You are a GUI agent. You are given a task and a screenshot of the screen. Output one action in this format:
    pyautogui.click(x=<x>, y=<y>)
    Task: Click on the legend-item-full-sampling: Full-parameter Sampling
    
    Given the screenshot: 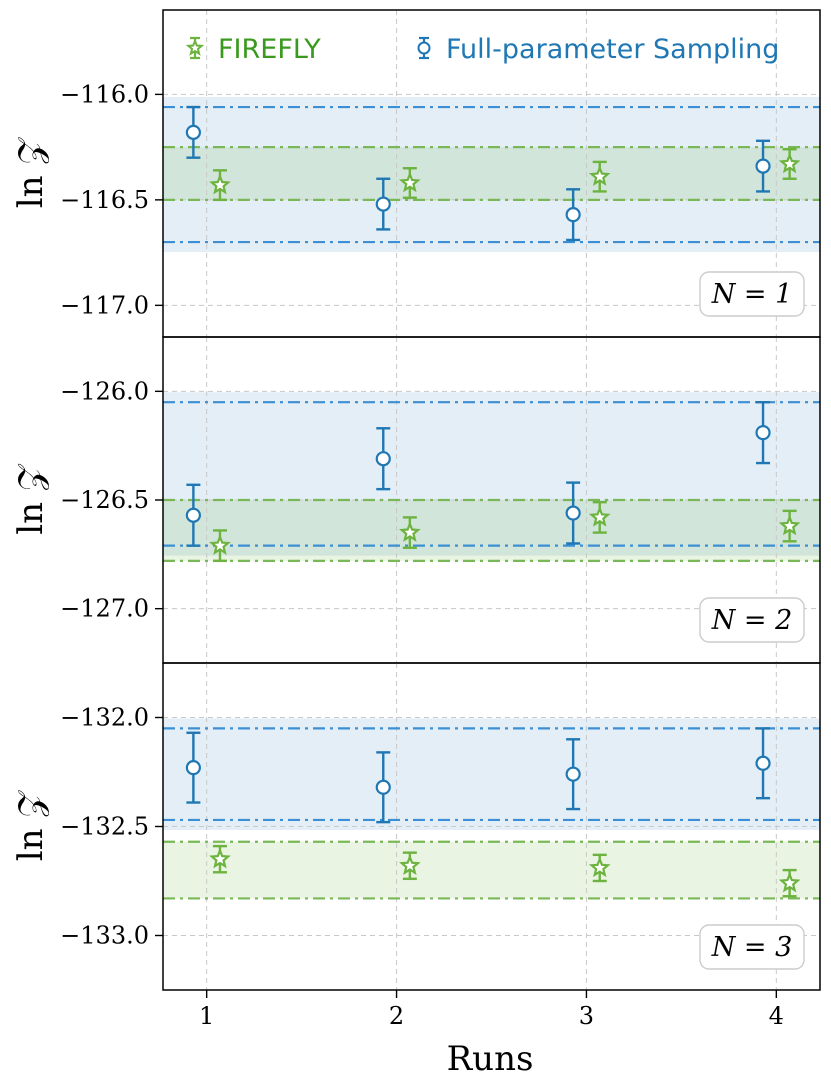 What is the action you would take?
    pyautogui.click(x=598, y=49)
    